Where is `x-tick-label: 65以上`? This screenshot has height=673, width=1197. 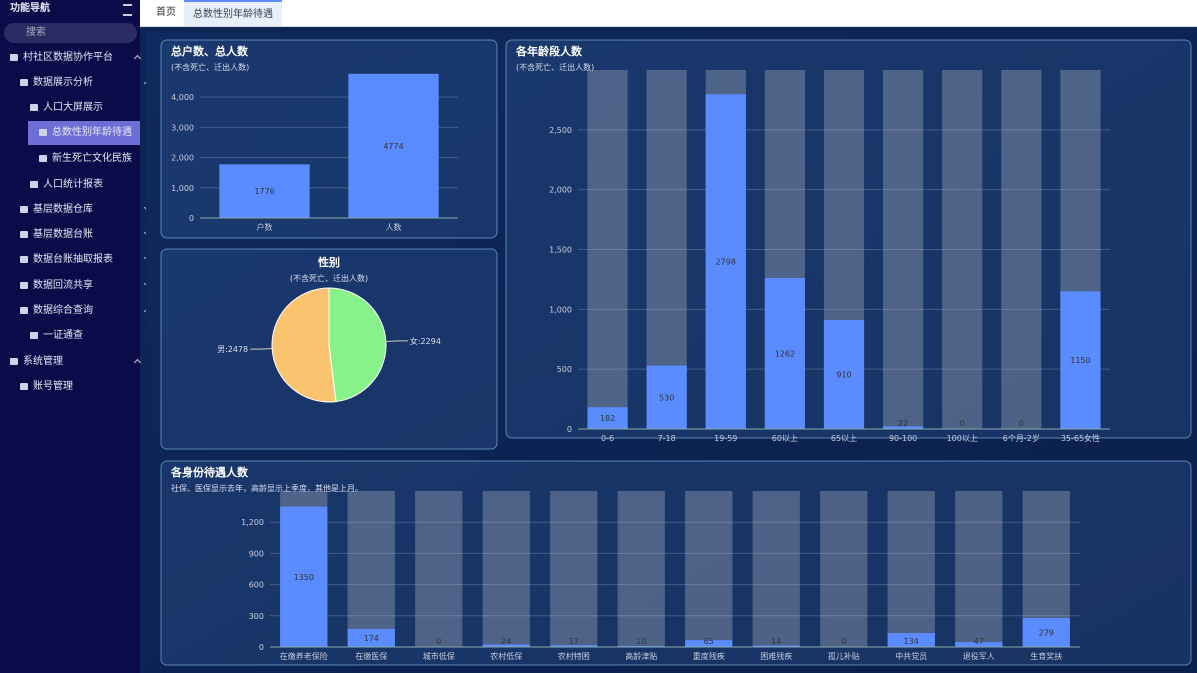
x-tick-label: 65以上 is located at coordinates (844, 438).